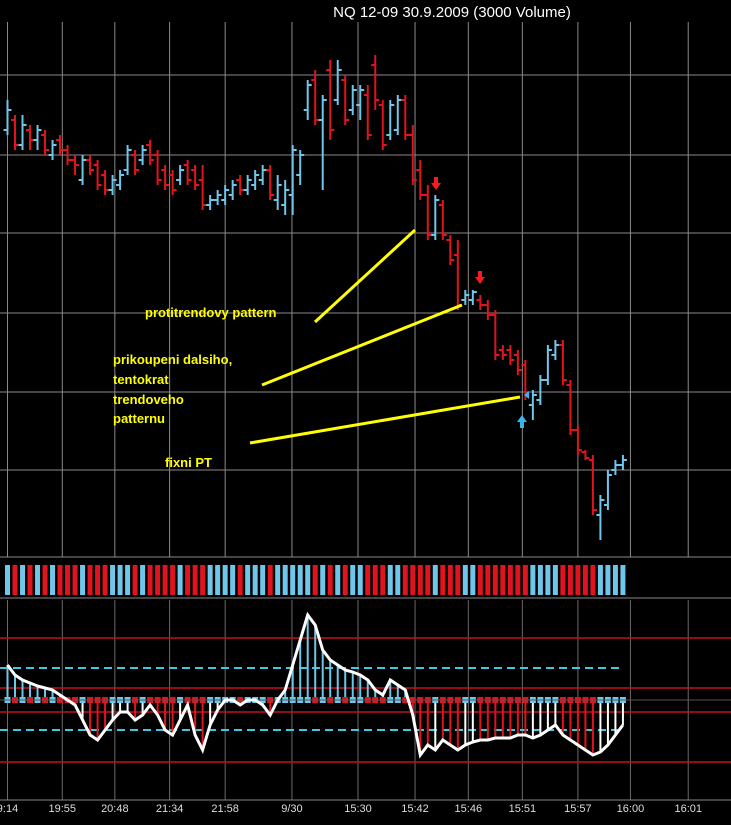  What do you see at coordinates (148, 399) in the screenshot?
I see `annotation: trendoveho` at bounding box center [148, 399].